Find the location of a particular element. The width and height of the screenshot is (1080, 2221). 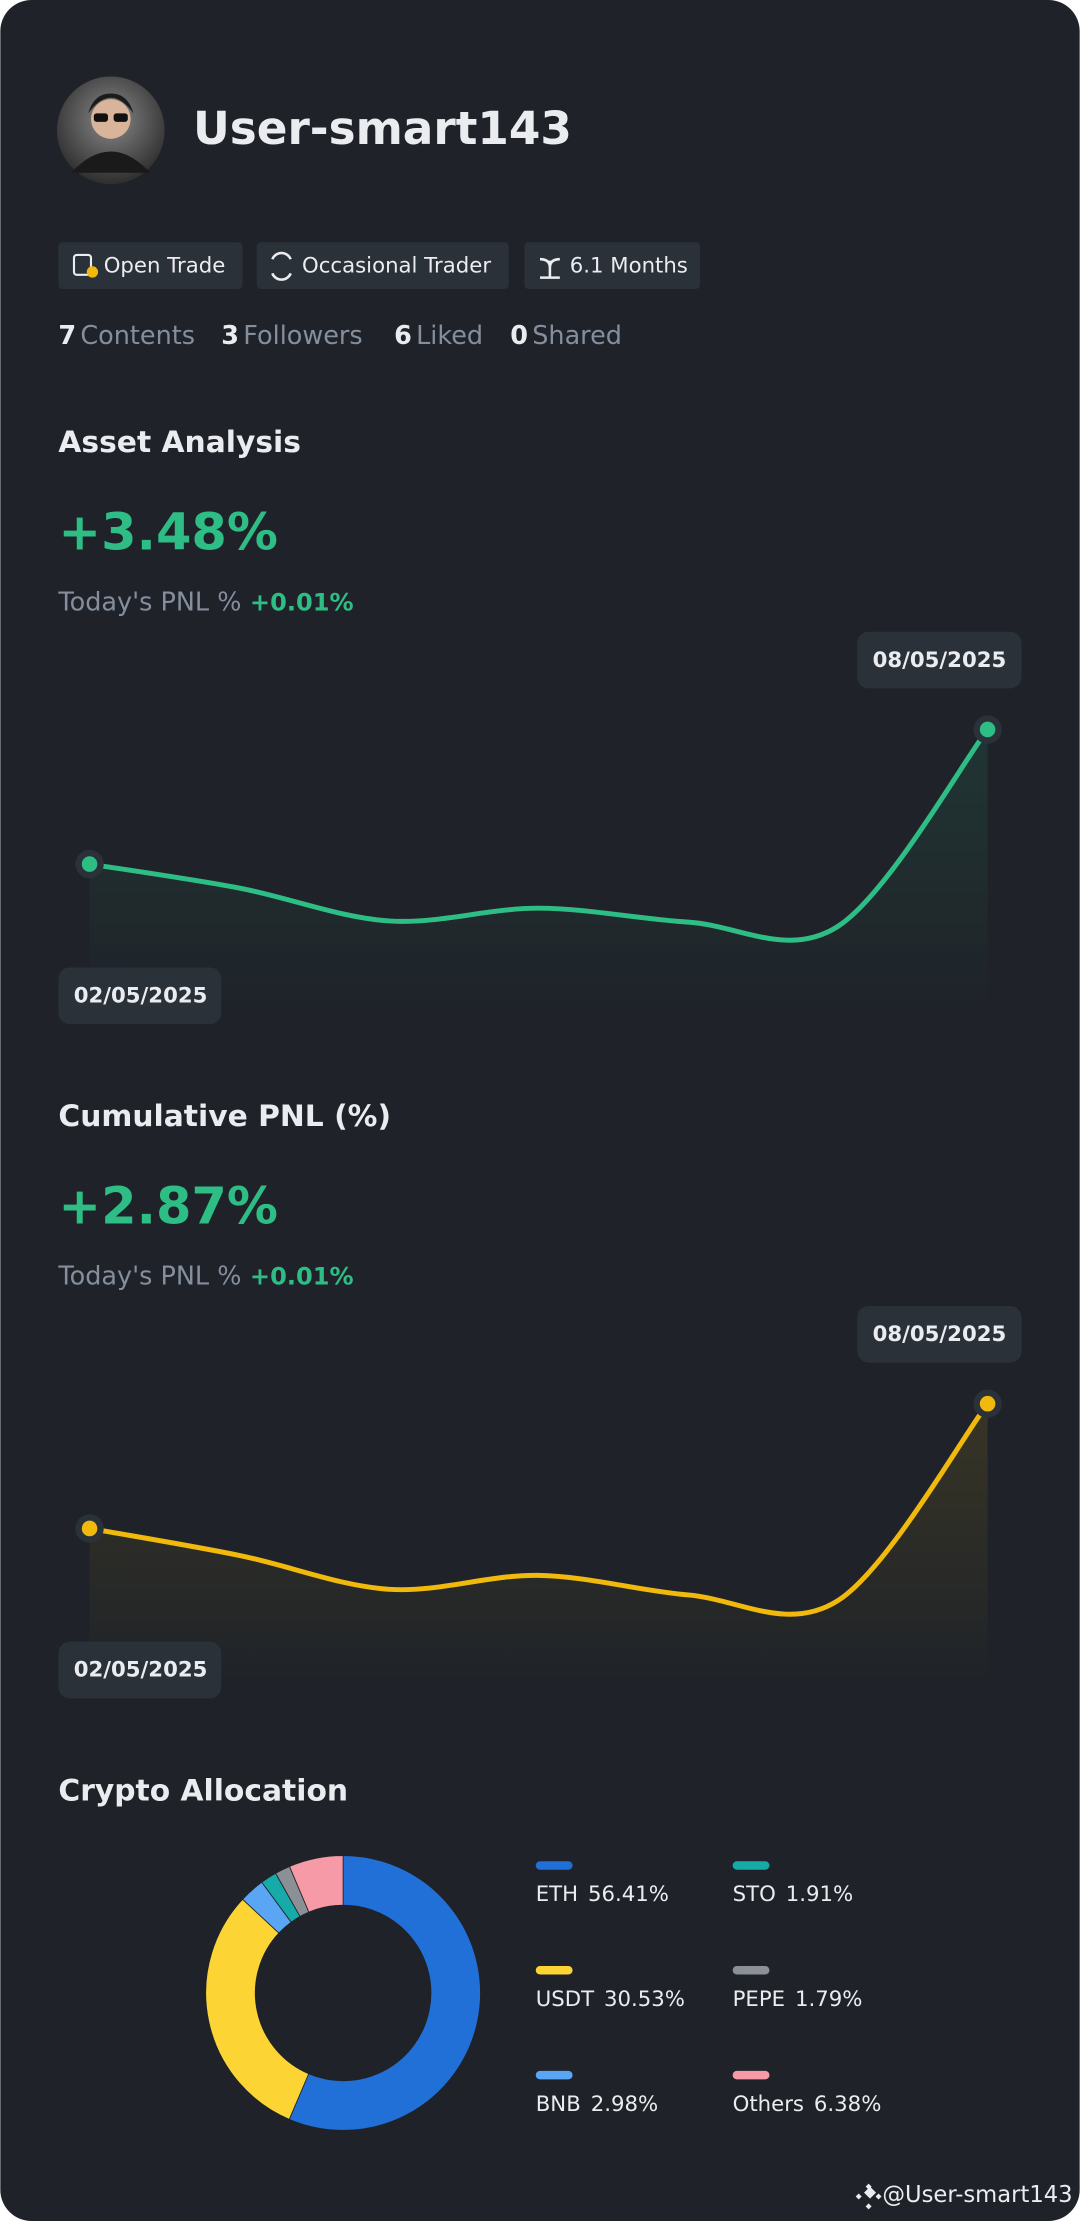

legend-entry: USDT 30.53% is located at coordinates (610, 1999).